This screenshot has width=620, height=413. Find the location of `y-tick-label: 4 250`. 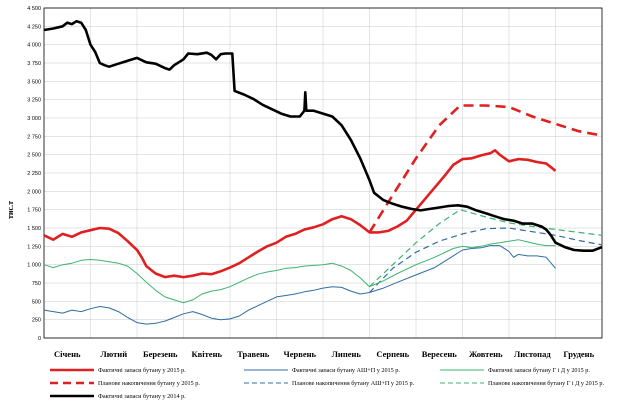

y-tick-label: 4 250 is located at coordinates (34, 27).